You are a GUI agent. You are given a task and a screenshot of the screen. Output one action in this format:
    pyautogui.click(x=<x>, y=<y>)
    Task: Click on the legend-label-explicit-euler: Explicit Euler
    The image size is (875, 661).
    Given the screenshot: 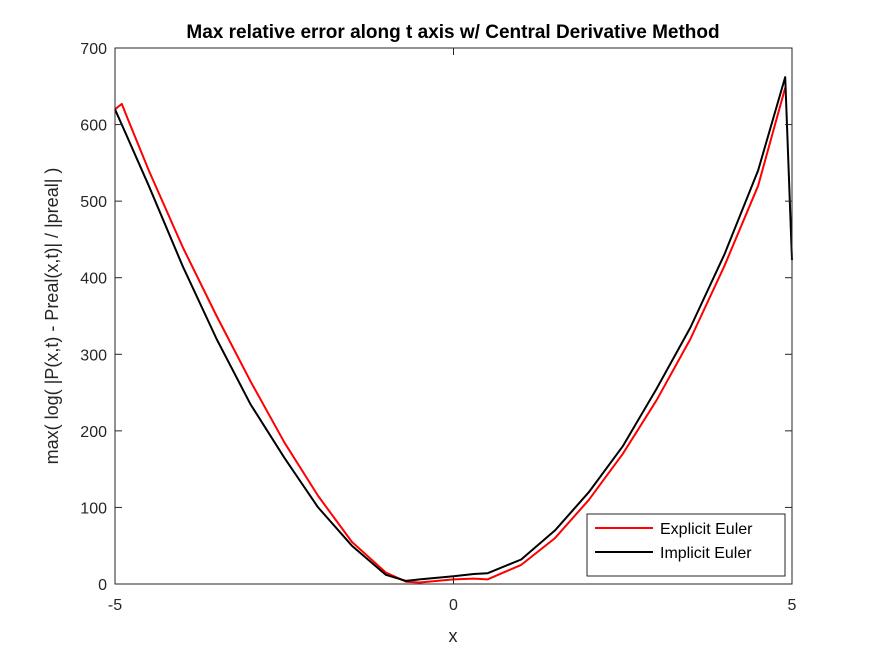 What is the action you would take?
    pyautogui.click(x=706, y=529)
    